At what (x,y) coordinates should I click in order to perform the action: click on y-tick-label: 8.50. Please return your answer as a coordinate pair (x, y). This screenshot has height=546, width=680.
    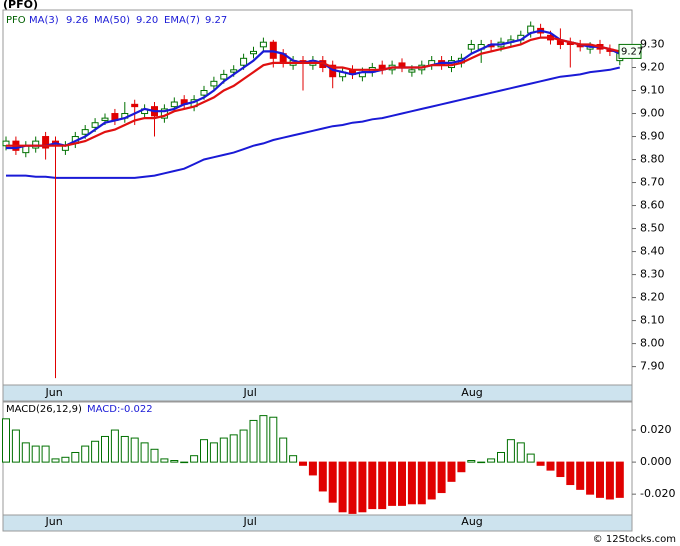
    Looking at the image, I should click on (652, 228).